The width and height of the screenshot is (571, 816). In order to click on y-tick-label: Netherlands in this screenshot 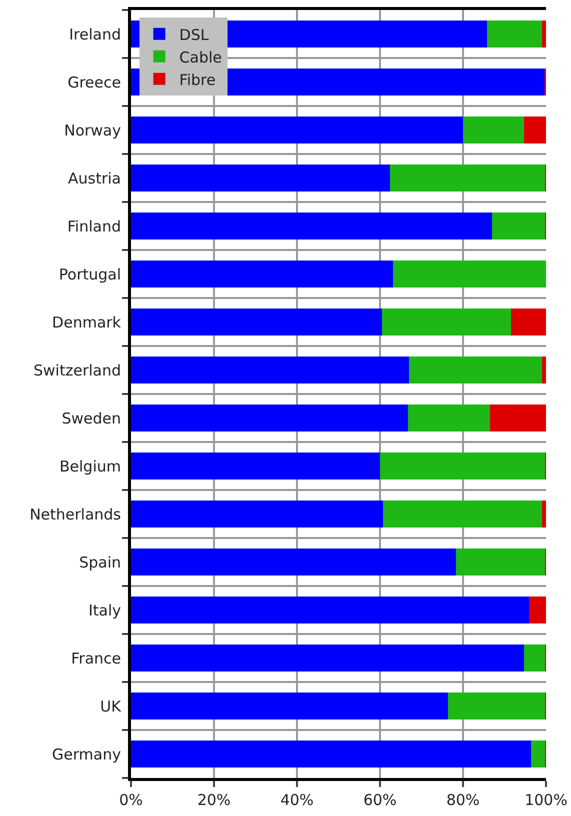, I will do `click(76, 514)`.